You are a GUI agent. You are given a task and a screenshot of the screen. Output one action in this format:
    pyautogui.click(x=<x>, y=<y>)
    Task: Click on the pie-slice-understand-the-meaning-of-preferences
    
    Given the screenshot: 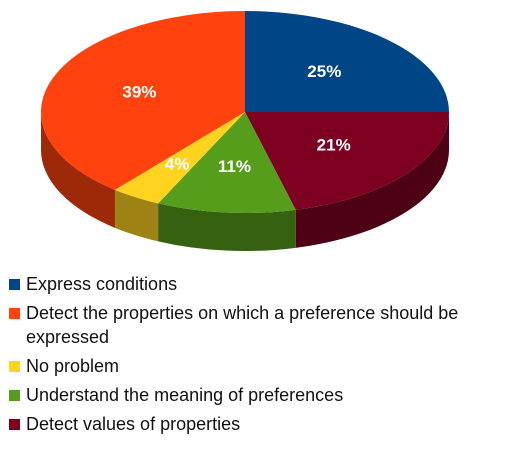 What is the action you would take?
    pyautogui.click(x=227, y=163)
    